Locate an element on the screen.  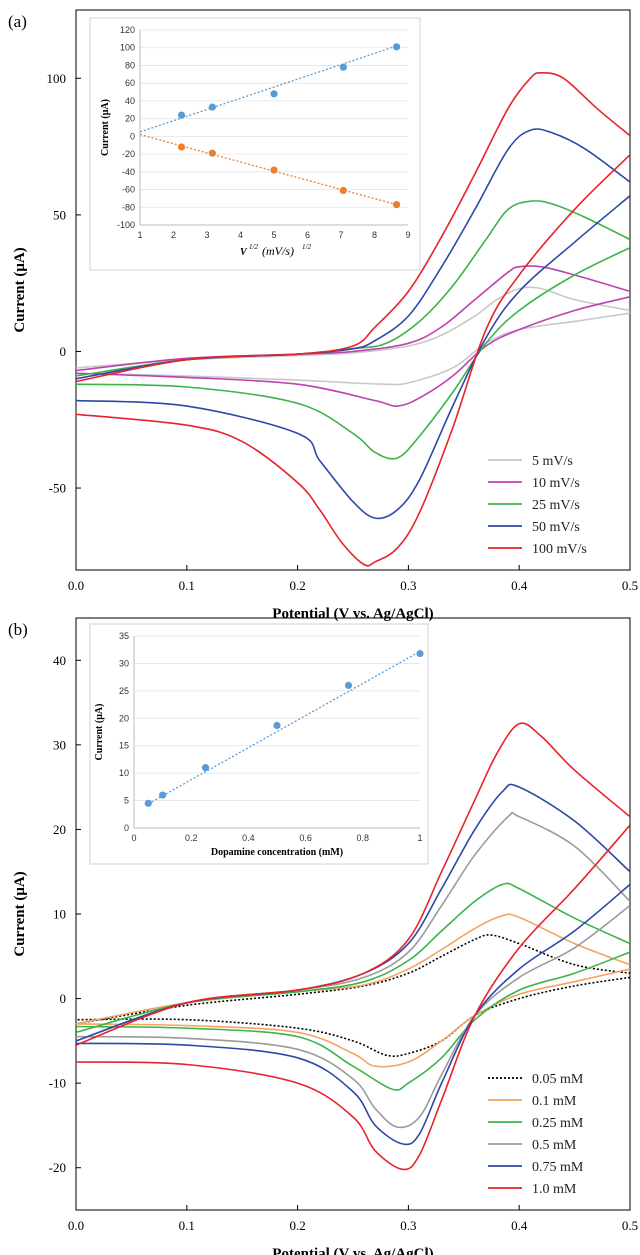
series-5-mV-s is located at coordinates (353, 336).